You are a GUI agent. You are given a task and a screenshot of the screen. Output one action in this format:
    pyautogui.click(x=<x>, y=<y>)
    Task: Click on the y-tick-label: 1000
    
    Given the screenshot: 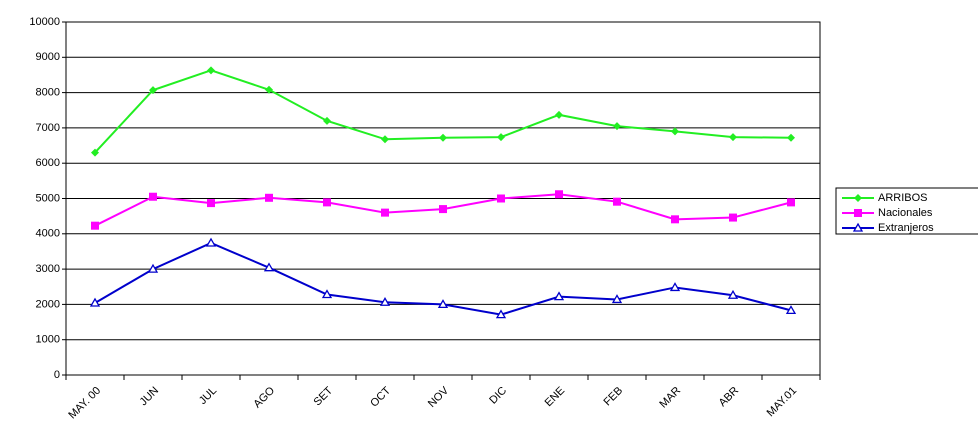 What is the action you would take?
    pyautogui.click(x=48, y=340)
    